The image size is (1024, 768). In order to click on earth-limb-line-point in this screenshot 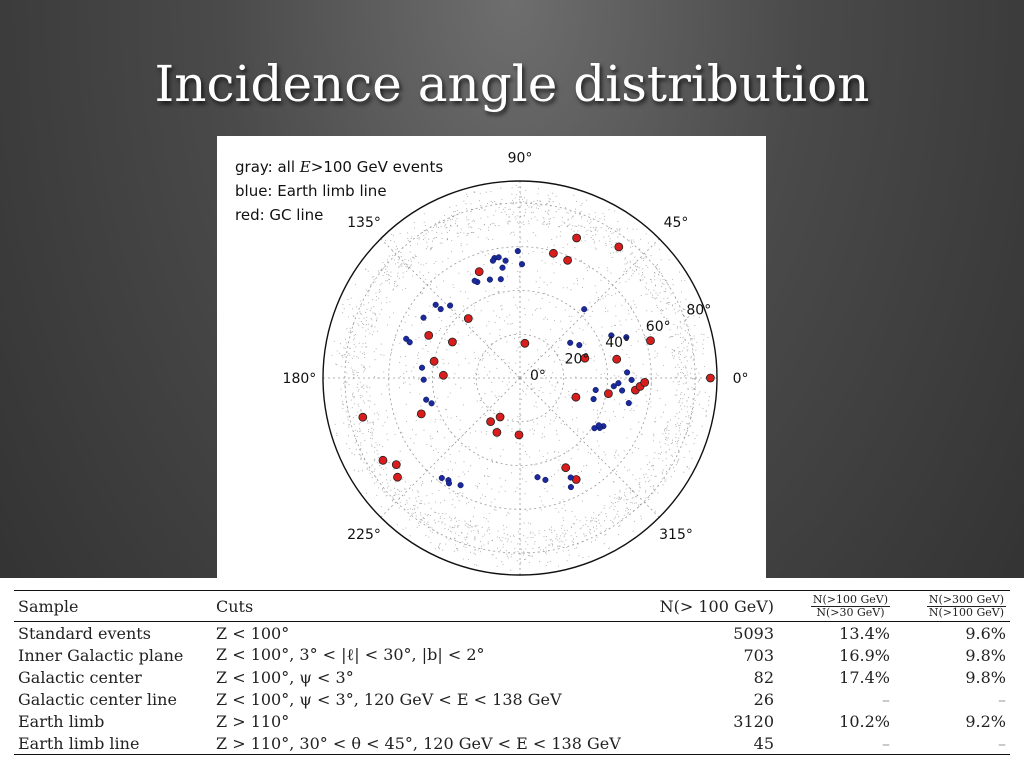, I will do `click(505, 260)`.